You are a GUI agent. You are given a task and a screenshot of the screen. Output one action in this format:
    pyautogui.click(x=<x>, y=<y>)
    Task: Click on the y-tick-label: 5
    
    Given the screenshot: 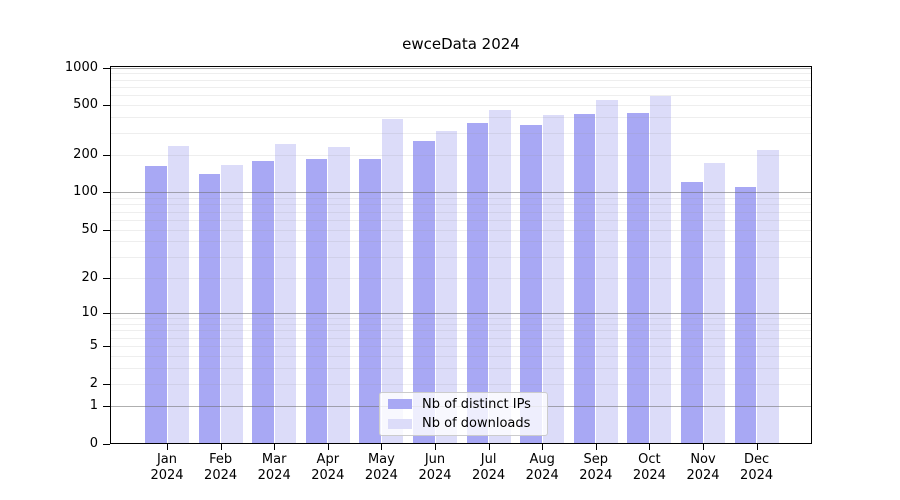 What is the action you would take?
    pyautogui.click(x=93, y=345)
    